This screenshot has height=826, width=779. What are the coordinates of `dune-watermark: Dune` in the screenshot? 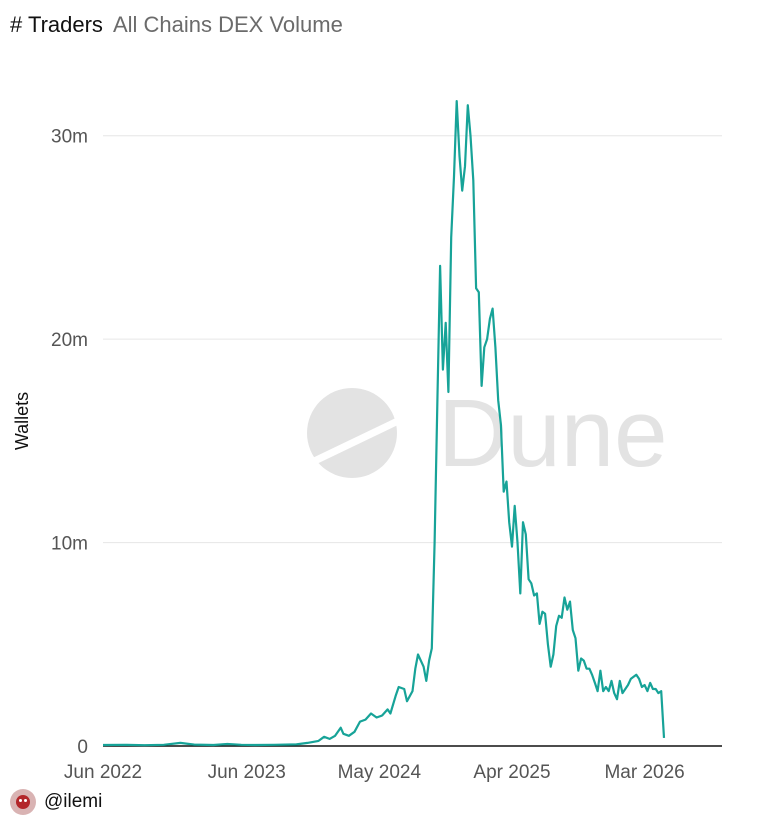 It's located at (485, 433).